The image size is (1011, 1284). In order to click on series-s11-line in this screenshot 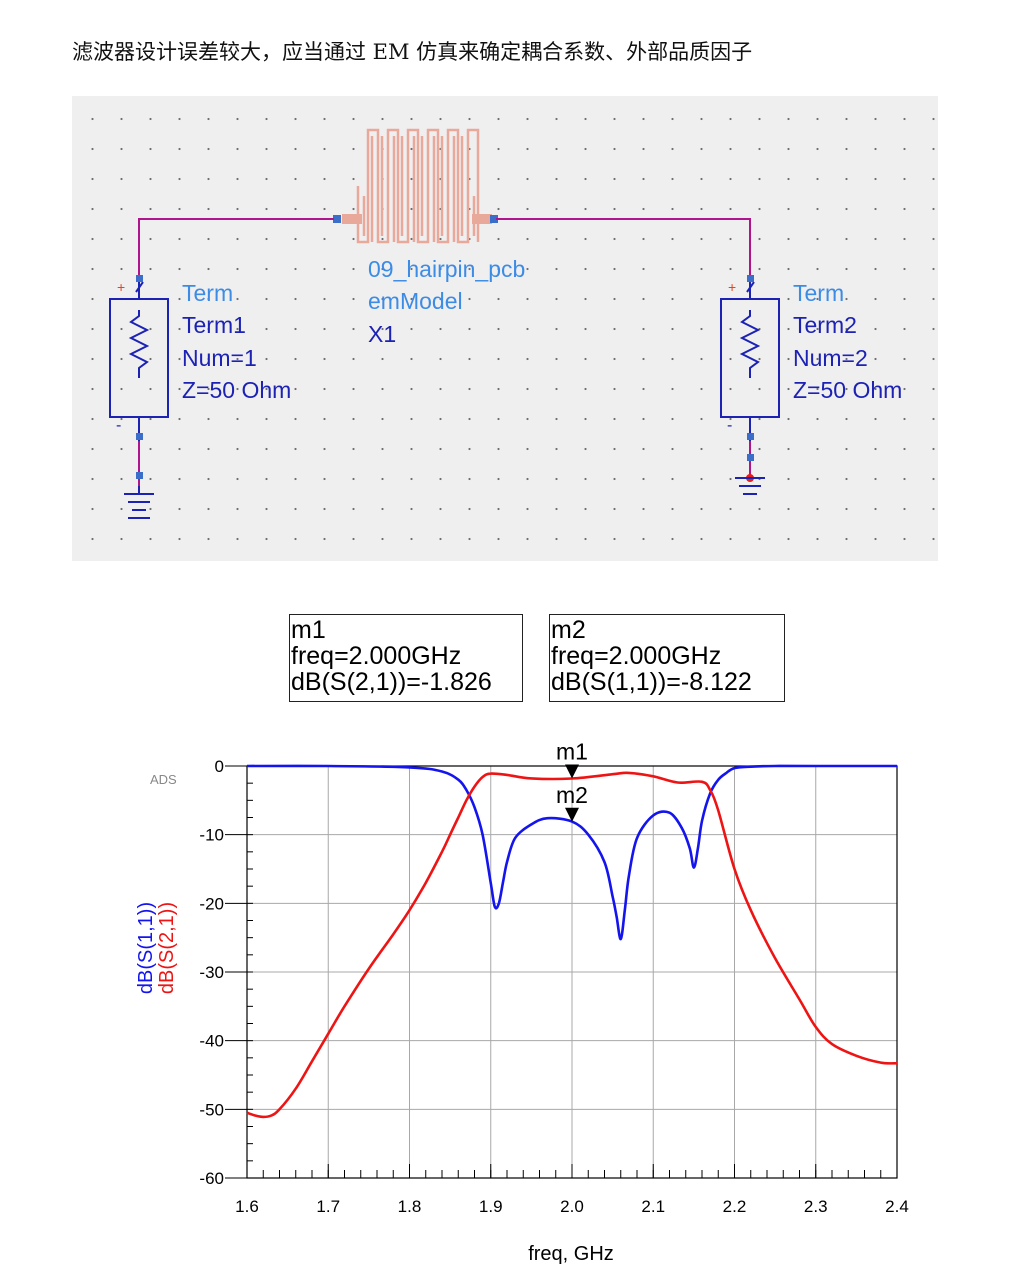, I will do `click(571, 852)`.